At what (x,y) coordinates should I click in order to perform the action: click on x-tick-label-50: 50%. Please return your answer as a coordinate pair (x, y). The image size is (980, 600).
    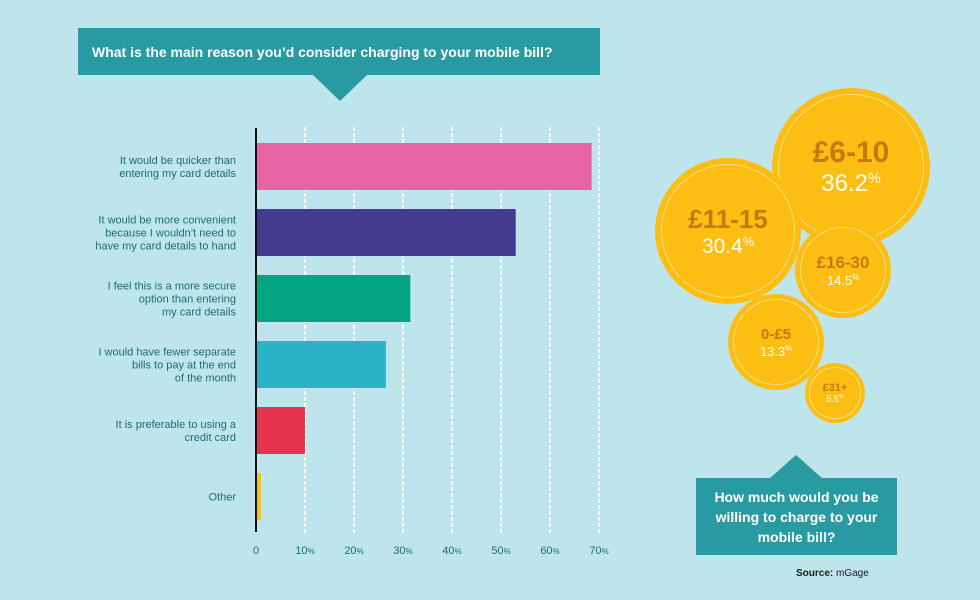
    Looking at the image, I should click on (500, 551).